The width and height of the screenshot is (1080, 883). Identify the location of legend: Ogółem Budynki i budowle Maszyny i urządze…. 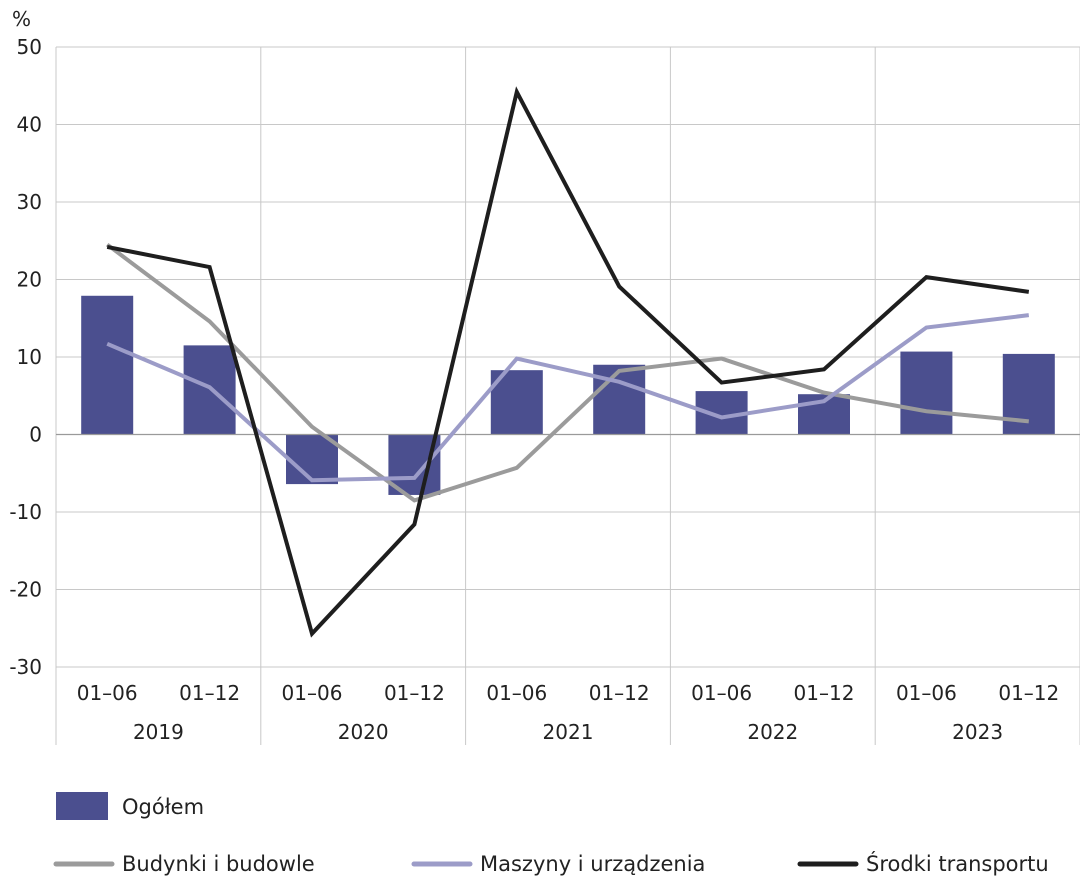
(551, 834).